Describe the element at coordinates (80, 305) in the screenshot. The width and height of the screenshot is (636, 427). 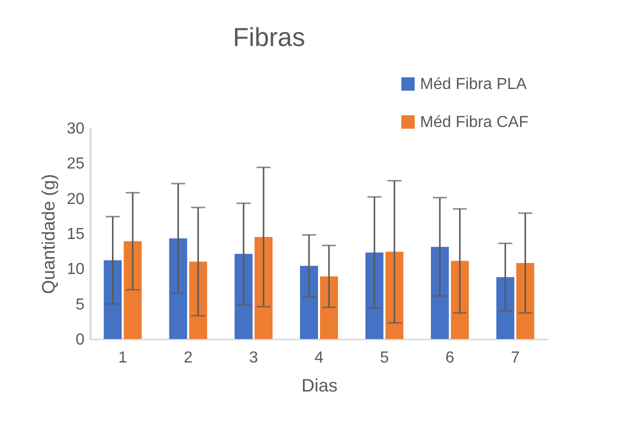
I see `y-tick-label: 5` at that location.